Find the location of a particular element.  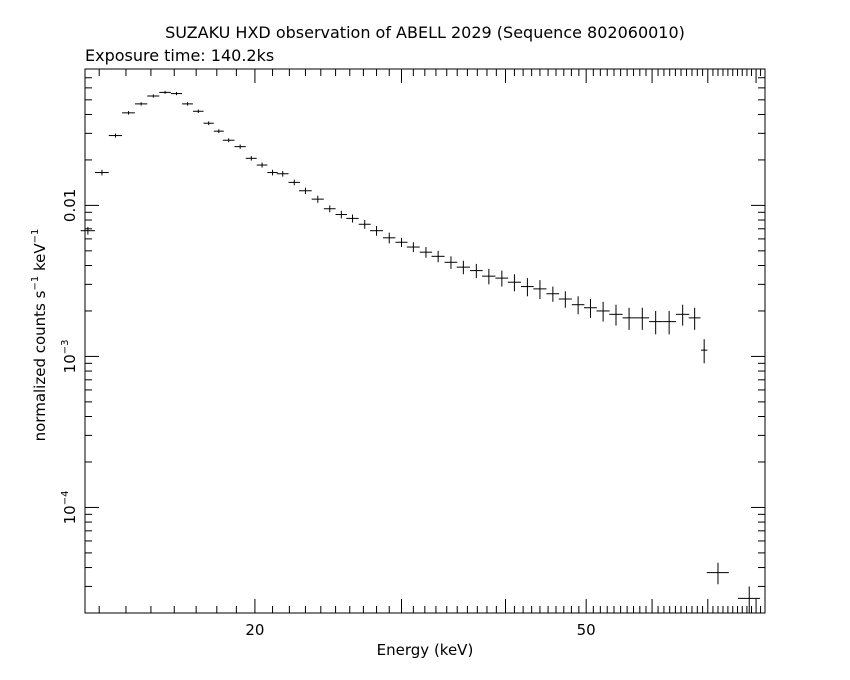

y-tick-label: 10−4 is located at coordinates (69, 508).